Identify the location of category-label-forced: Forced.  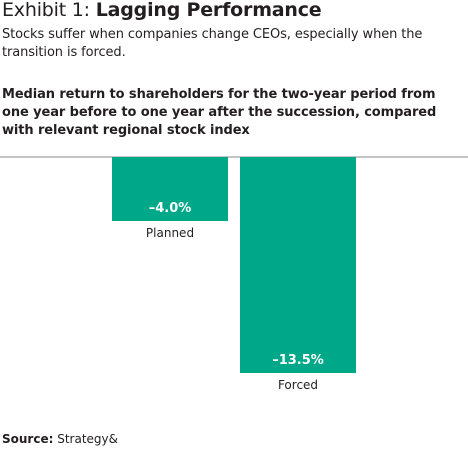
(298, 385).